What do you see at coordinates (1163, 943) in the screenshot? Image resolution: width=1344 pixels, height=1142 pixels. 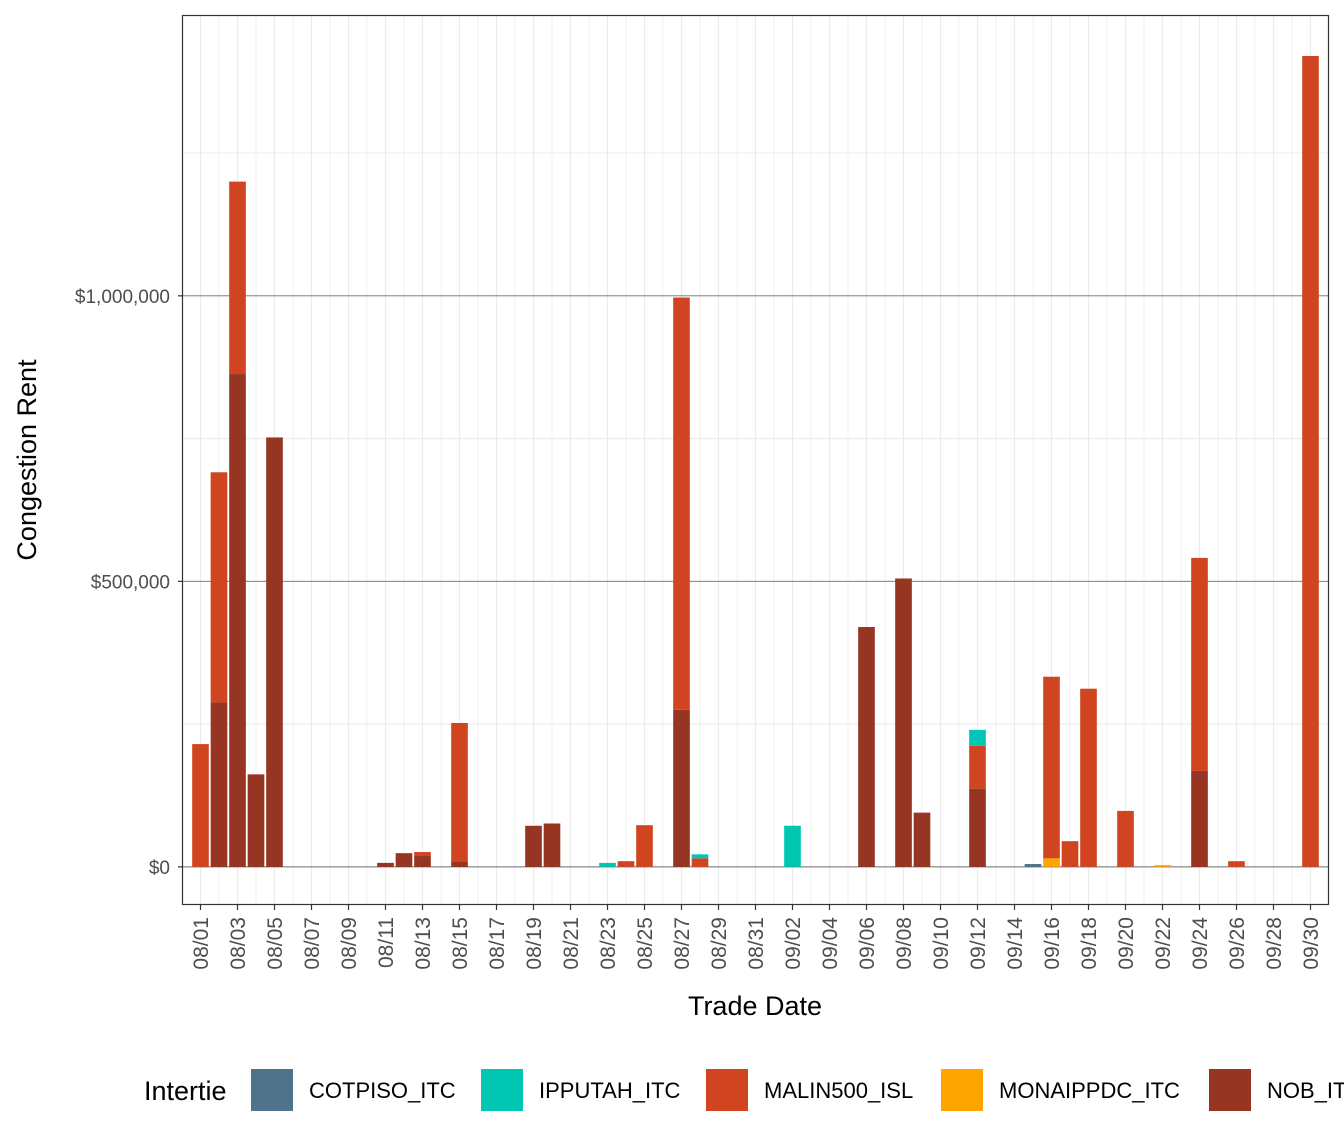 I see `x-tick-label: 09/22` at bounding box center [1163, 943].